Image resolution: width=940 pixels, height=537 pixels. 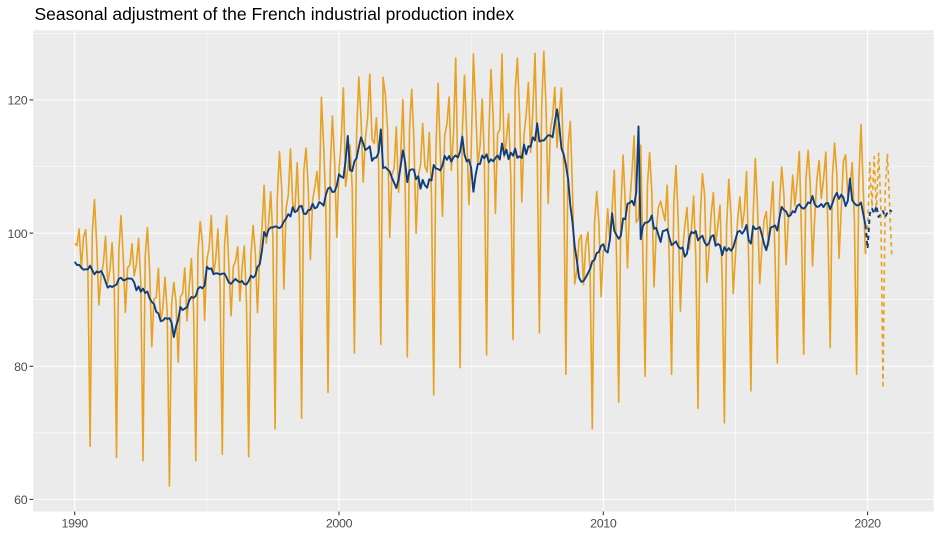 What do you see at coordinates (603, 524) in the screenshot?
I see `svg-text: 2010` at bounding box center [603, 524].